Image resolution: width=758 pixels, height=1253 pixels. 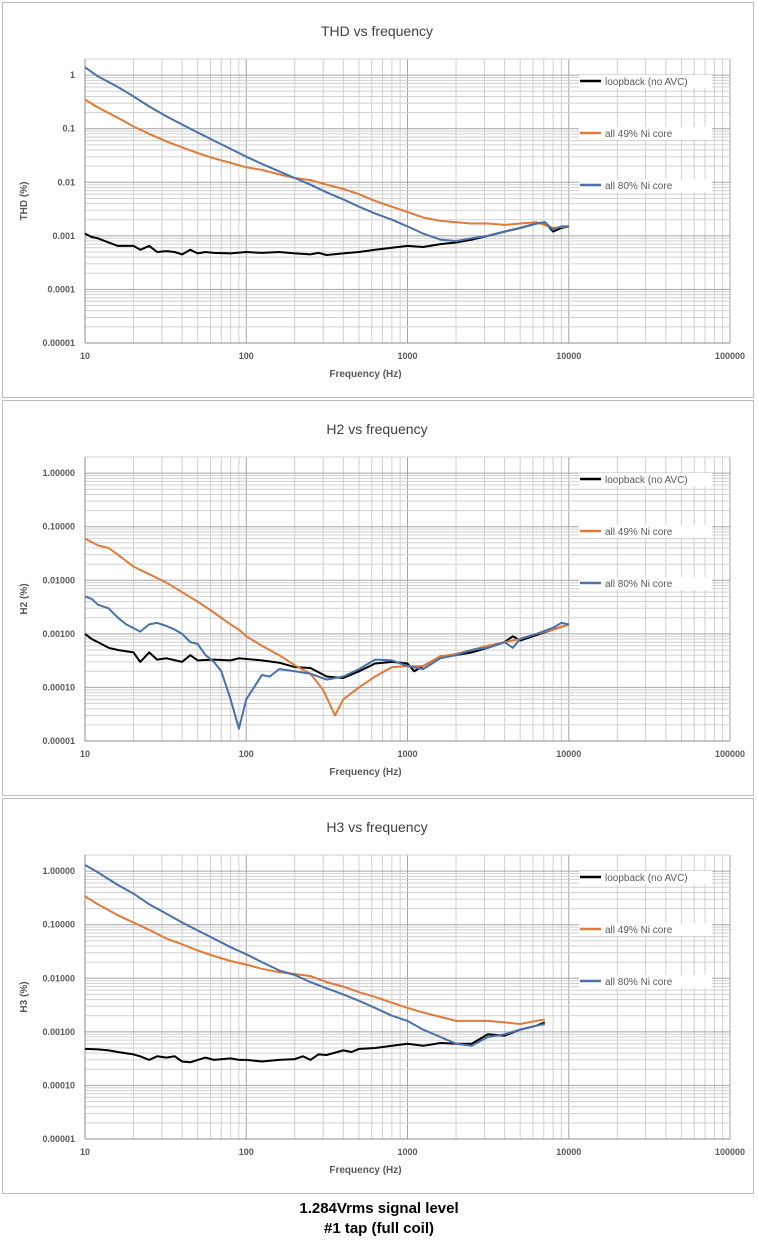 What do you see at coordinates (58, 473) in the screenshot?
I see `h2-y-tick-label: 1.00000` at bounding box center [58, 473].